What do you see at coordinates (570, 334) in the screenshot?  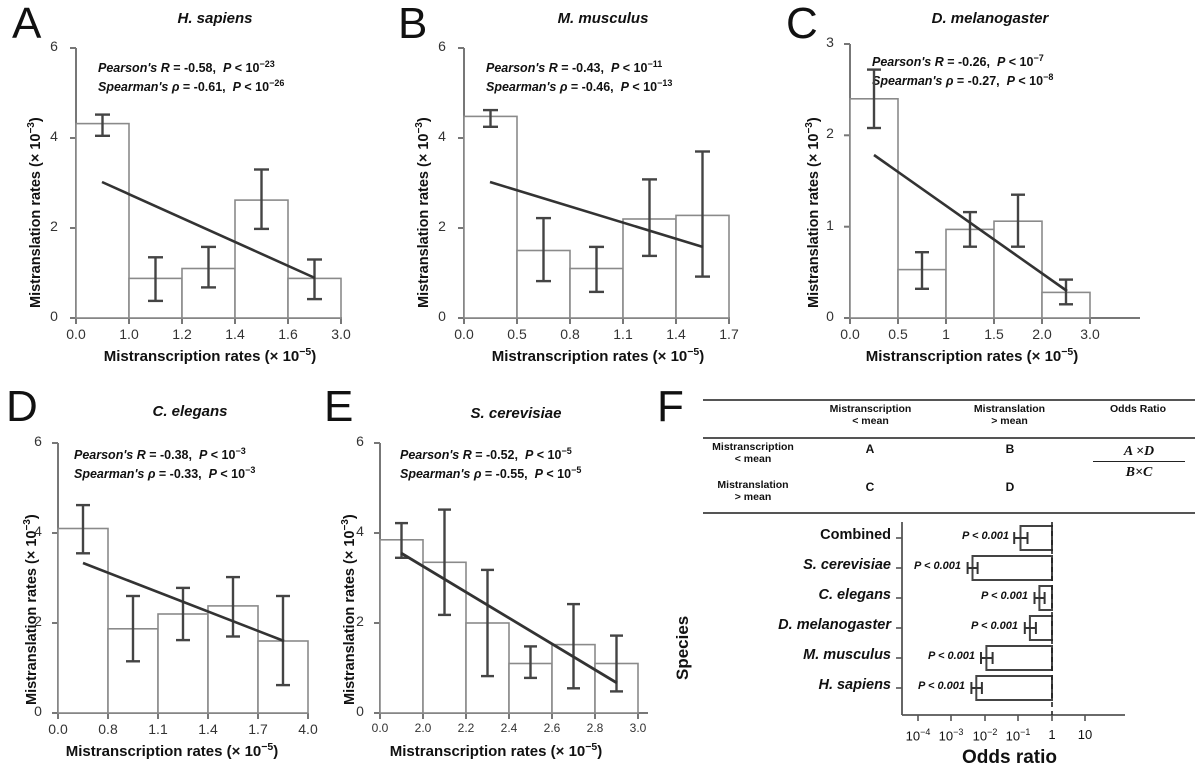 I see `panel-b-xtick-2: 0.8` at bounding box center [570, 334].